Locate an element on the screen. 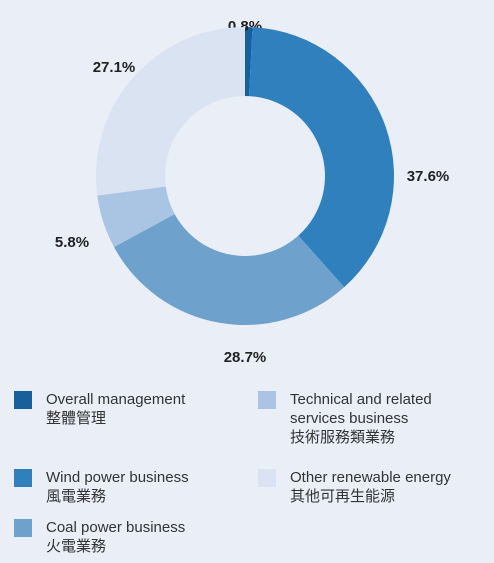  legend-label: Other renewable energy is located at coordinates (370, 477).